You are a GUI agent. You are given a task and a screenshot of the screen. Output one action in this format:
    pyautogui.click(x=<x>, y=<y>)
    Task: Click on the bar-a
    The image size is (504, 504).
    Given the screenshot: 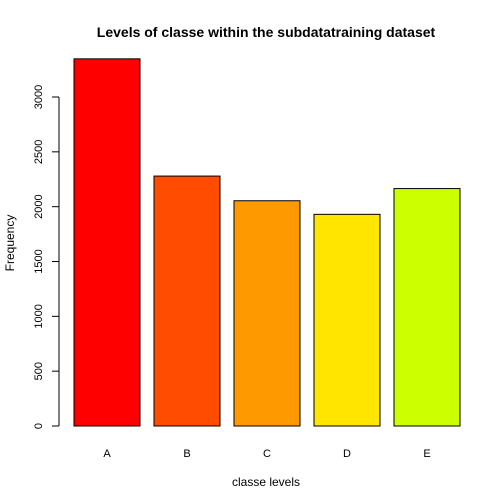 What is the action you would take?
    pyautogui.click(x=107, y=242)
    